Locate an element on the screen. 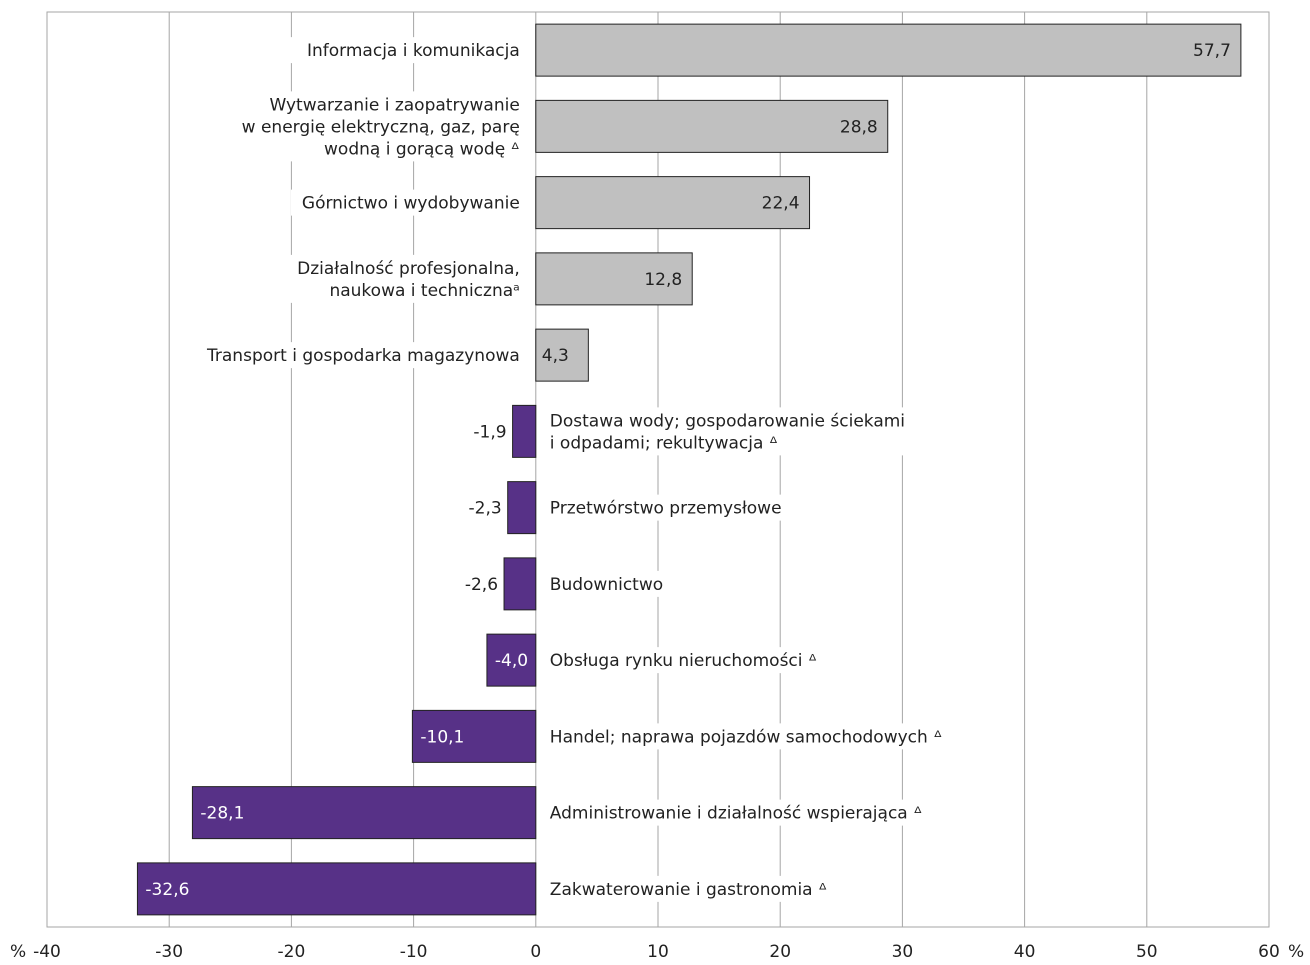 The width and height of the screenshot is (1310, 965). category-label: Transport i gospodarka magazynowa is located at coordinates (363, 356).